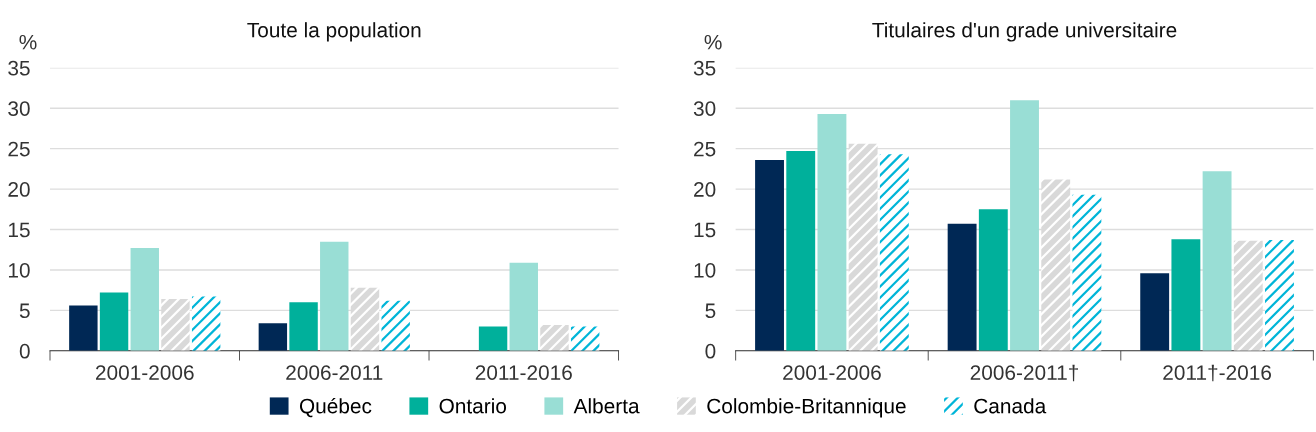  What do you see at coordinates (523, 372) in the screenshot?
I see `x-tick-label: 2011-2016` at bounding box center [523, 372].